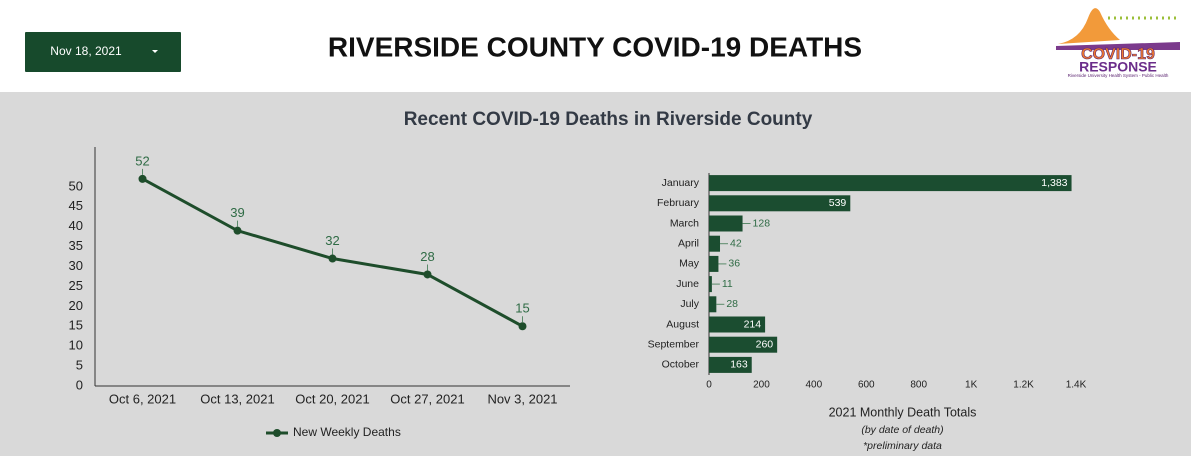 This screenshot has width=1191, height=456. Describe the element at coordinates (237, 212) in the screenshot. I see `data-label: 39` at that location.